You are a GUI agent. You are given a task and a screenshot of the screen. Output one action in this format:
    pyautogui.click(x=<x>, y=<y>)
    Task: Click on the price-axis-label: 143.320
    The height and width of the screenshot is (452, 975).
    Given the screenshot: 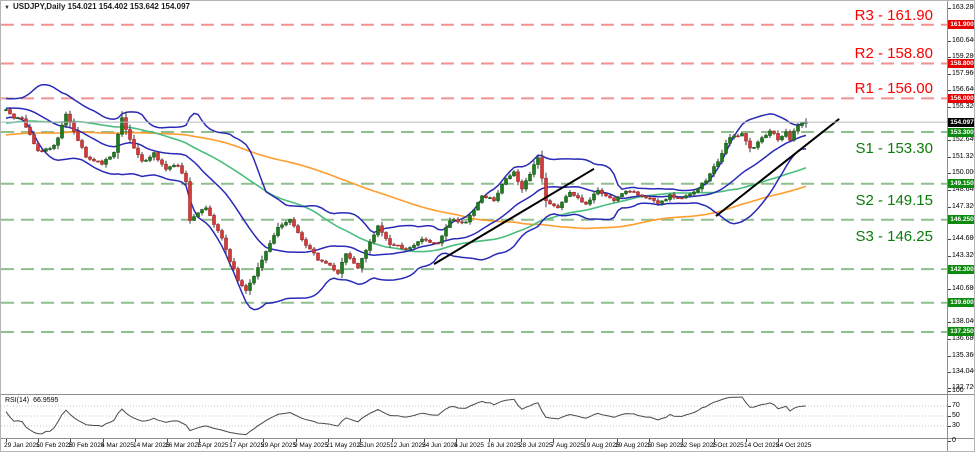 What is the action you would take?
    pyautogui.click(x=963, y=256)
    